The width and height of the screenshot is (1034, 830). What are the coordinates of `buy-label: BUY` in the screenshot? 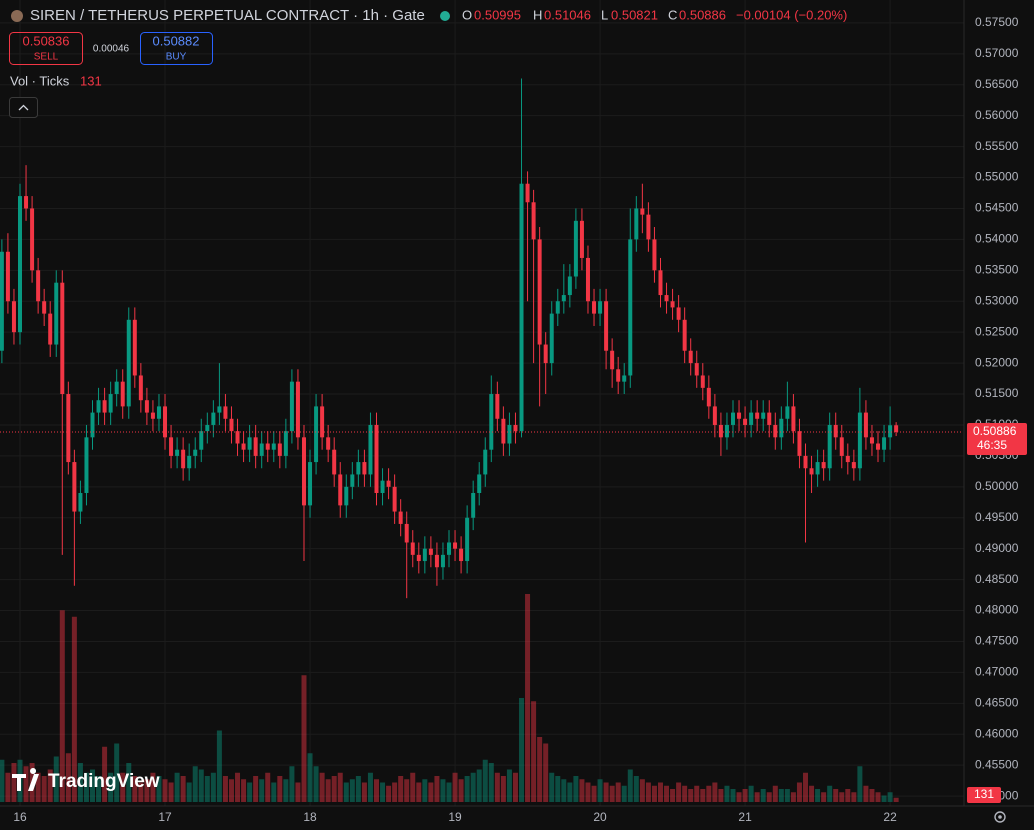 It's located at (176, 57).